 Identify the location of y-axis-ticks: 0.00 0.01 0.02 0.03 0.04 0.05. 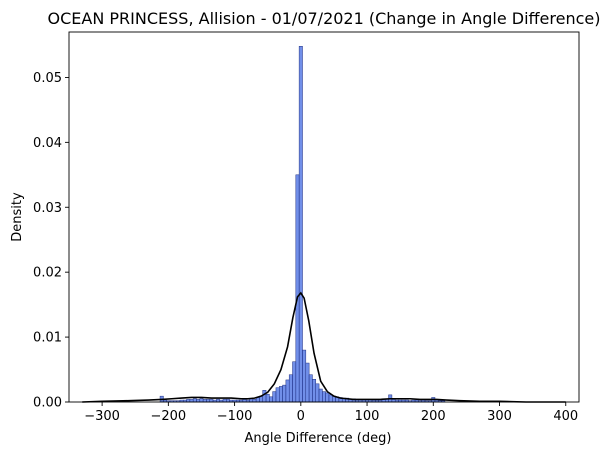
(51, 241).